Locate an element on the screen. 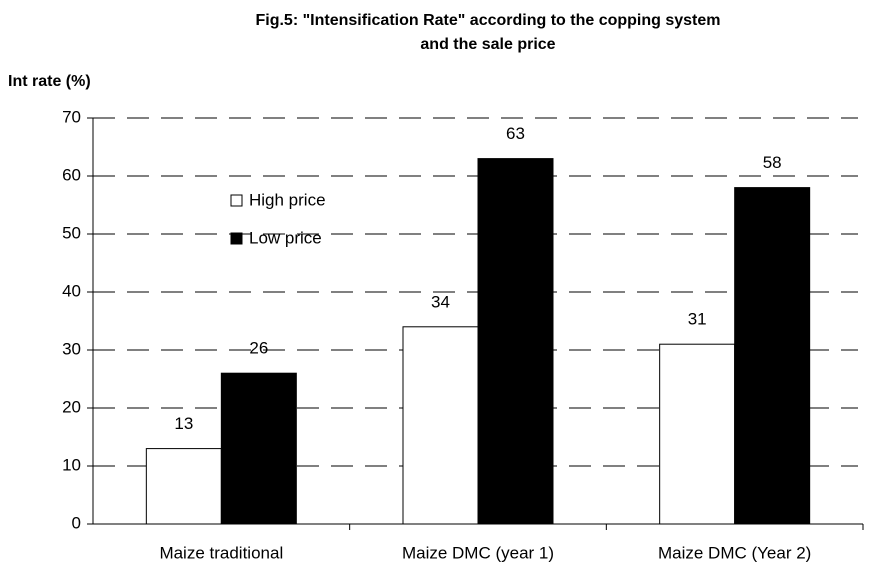 The image size is (869, 565). data-label: 34 is located at coordinates (440, 301).